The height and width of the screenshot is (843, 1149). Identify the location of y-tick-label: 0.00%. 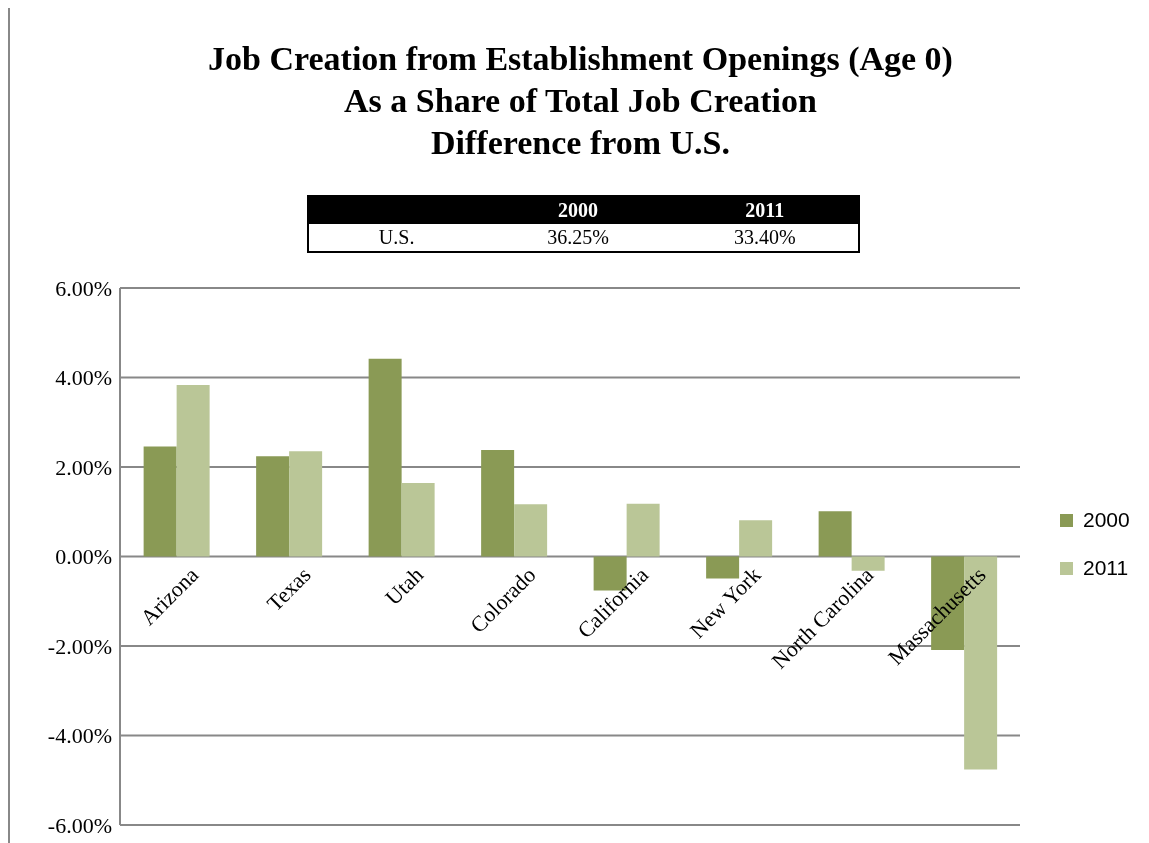
(83, 557).